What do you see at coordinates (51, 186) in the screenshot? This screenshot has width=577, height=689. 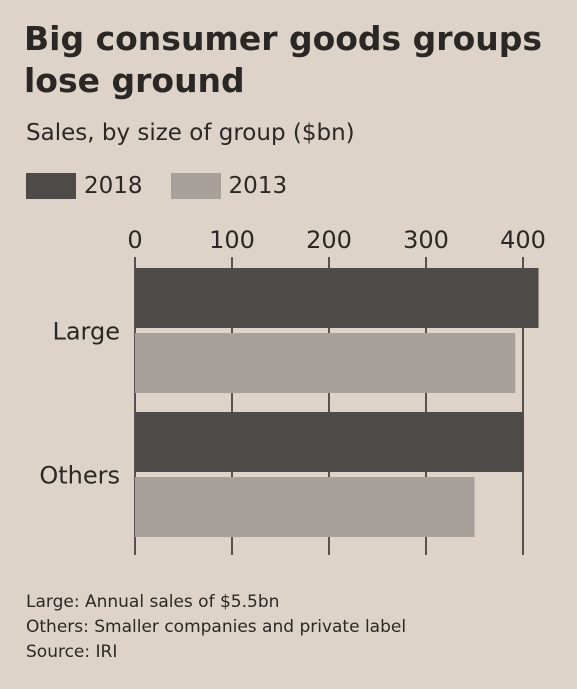 I see `legend-swatch-2018` at bounding box center [51, 186].